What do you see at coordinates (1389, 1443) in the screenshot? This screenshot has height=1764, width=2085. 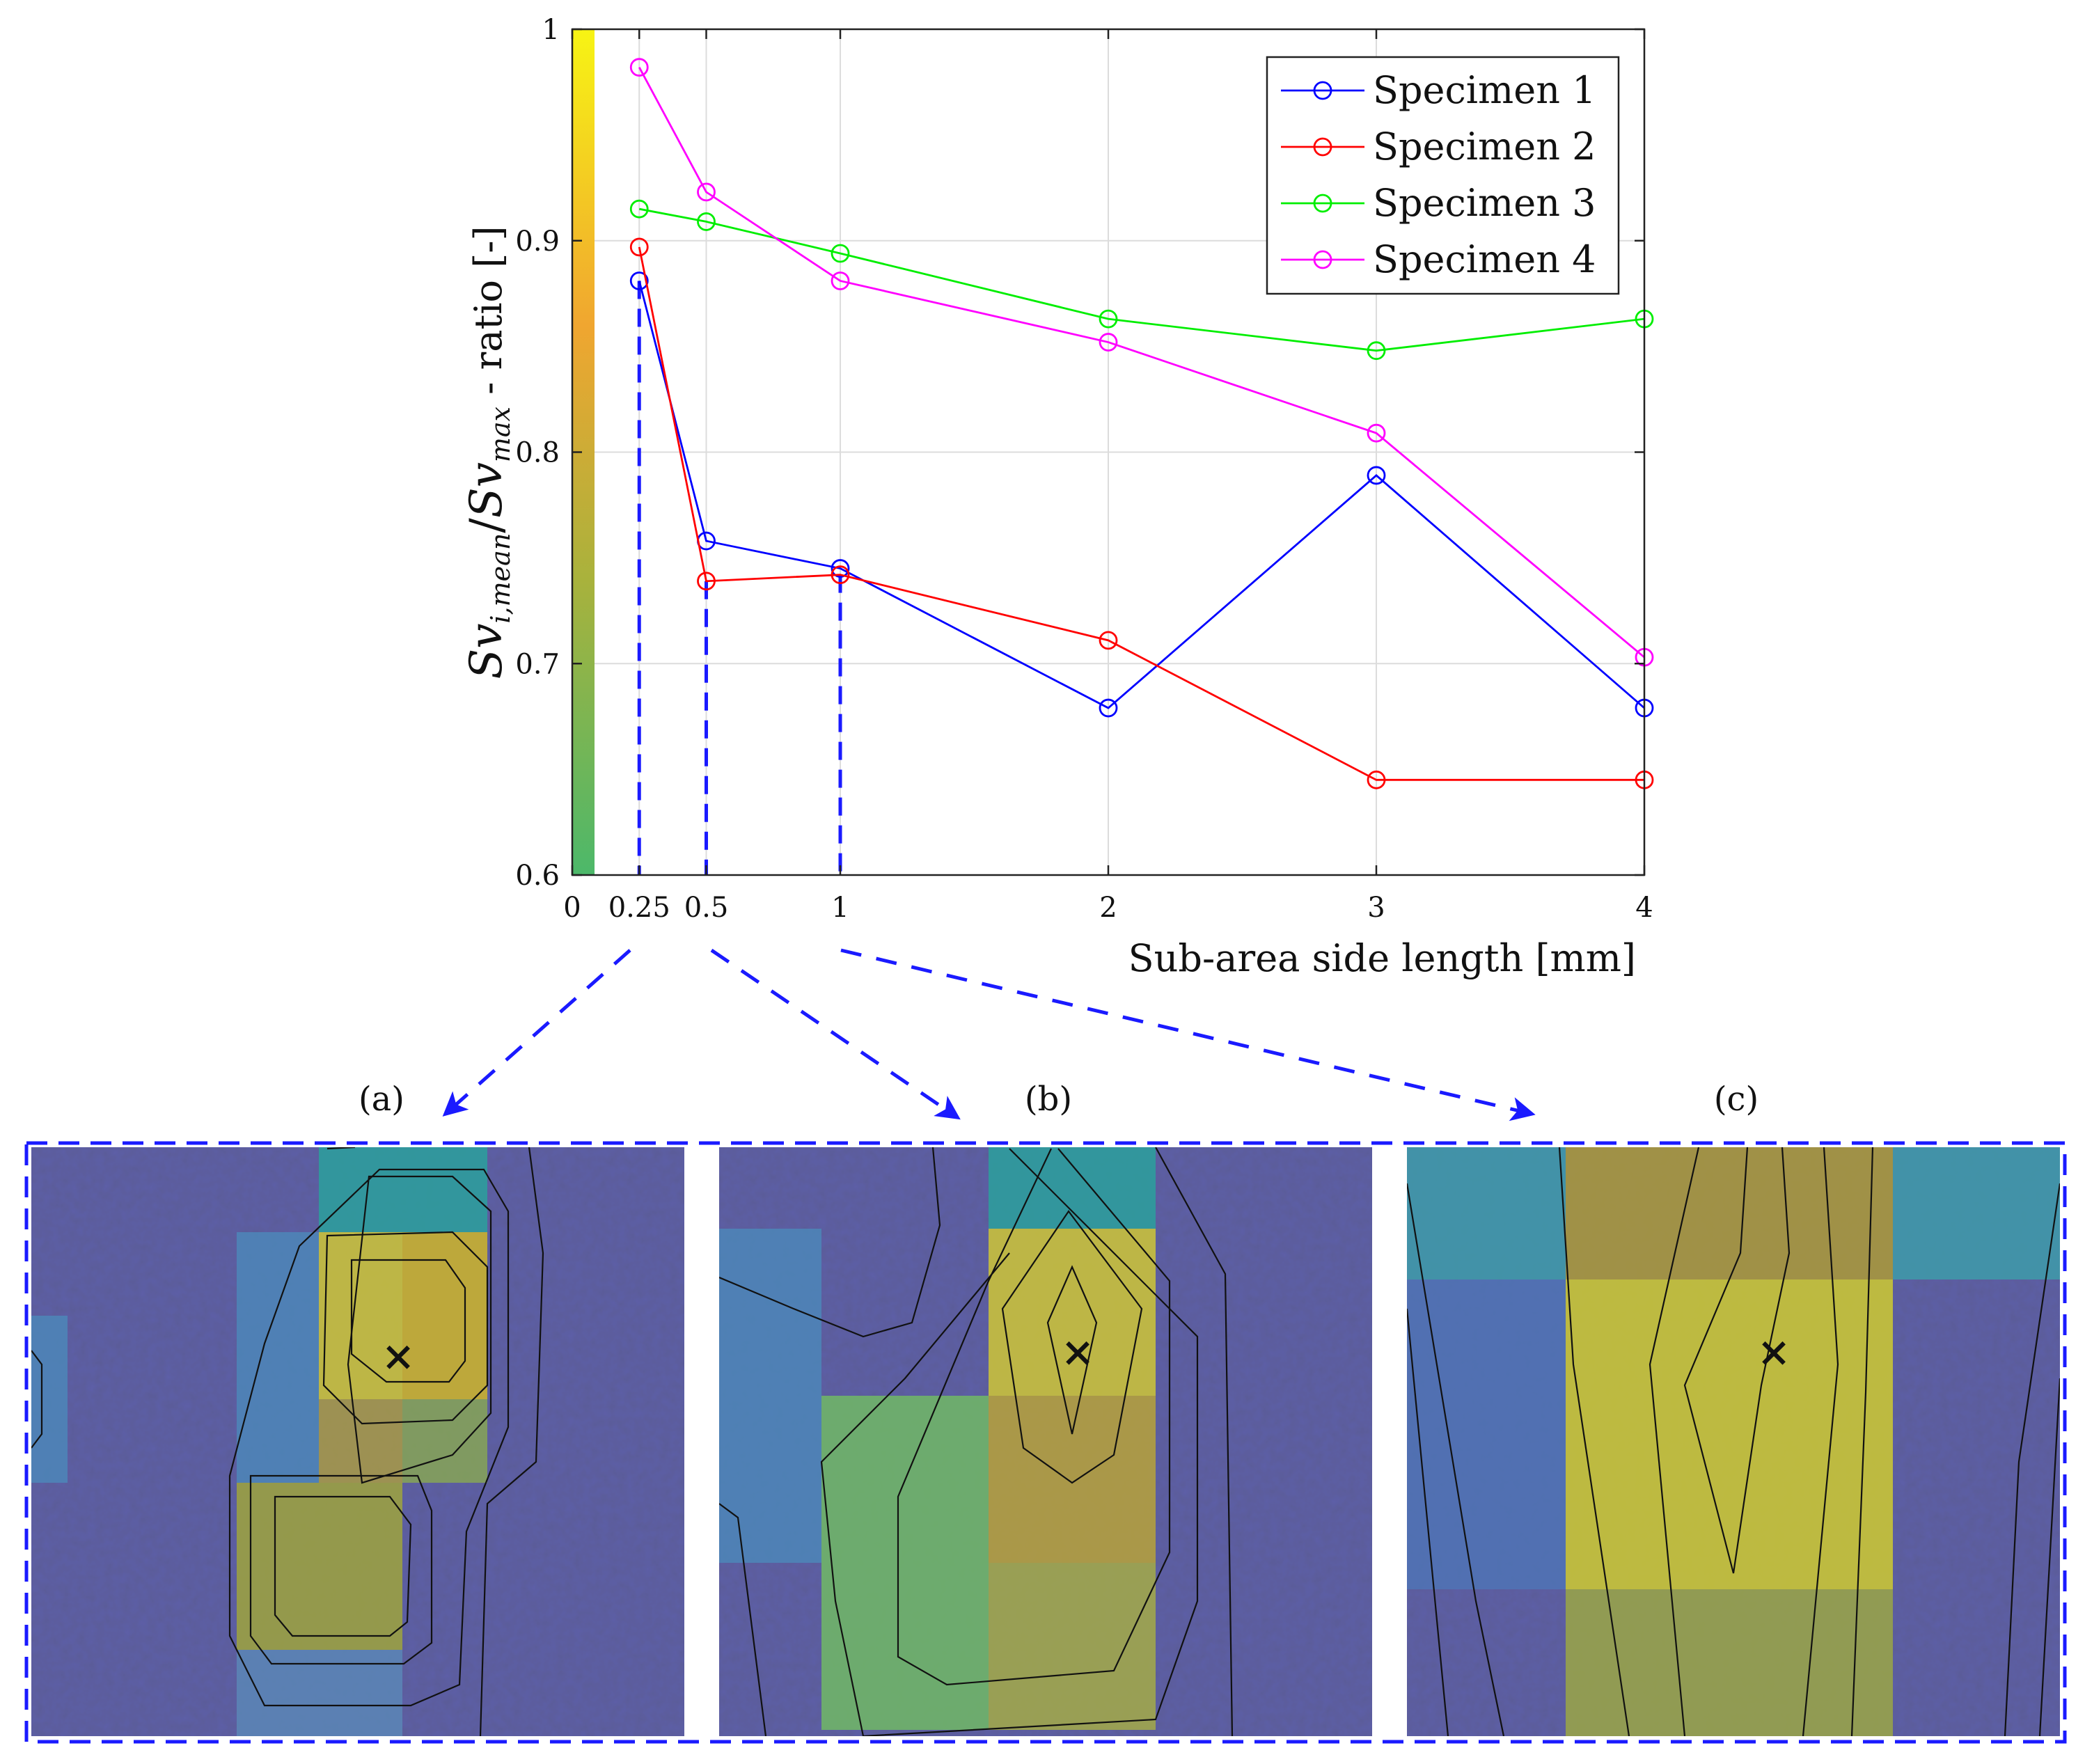 I see `panel-gap-bc` at bounding box center [1389, 1443].